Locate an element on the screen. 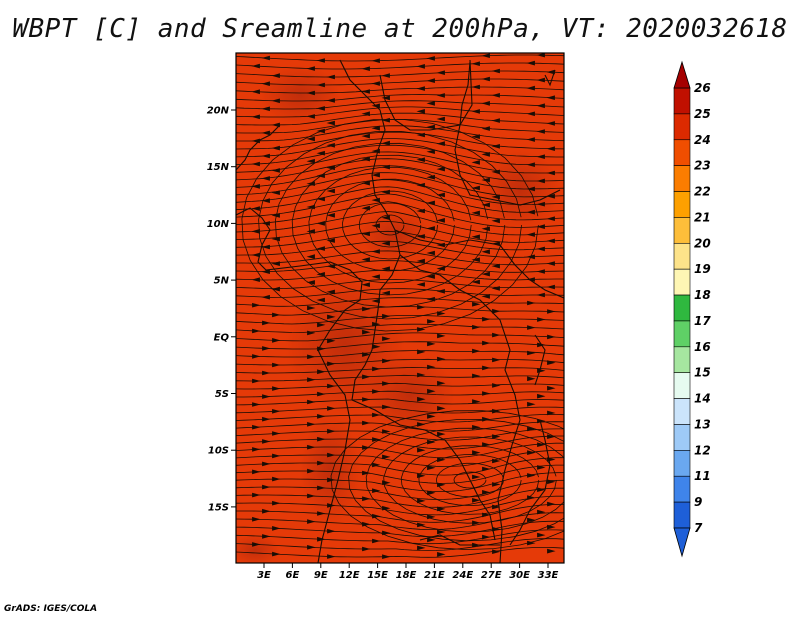 The image size is (800, 618). colorbar-label: 9 is located at coordinates (698, 502).